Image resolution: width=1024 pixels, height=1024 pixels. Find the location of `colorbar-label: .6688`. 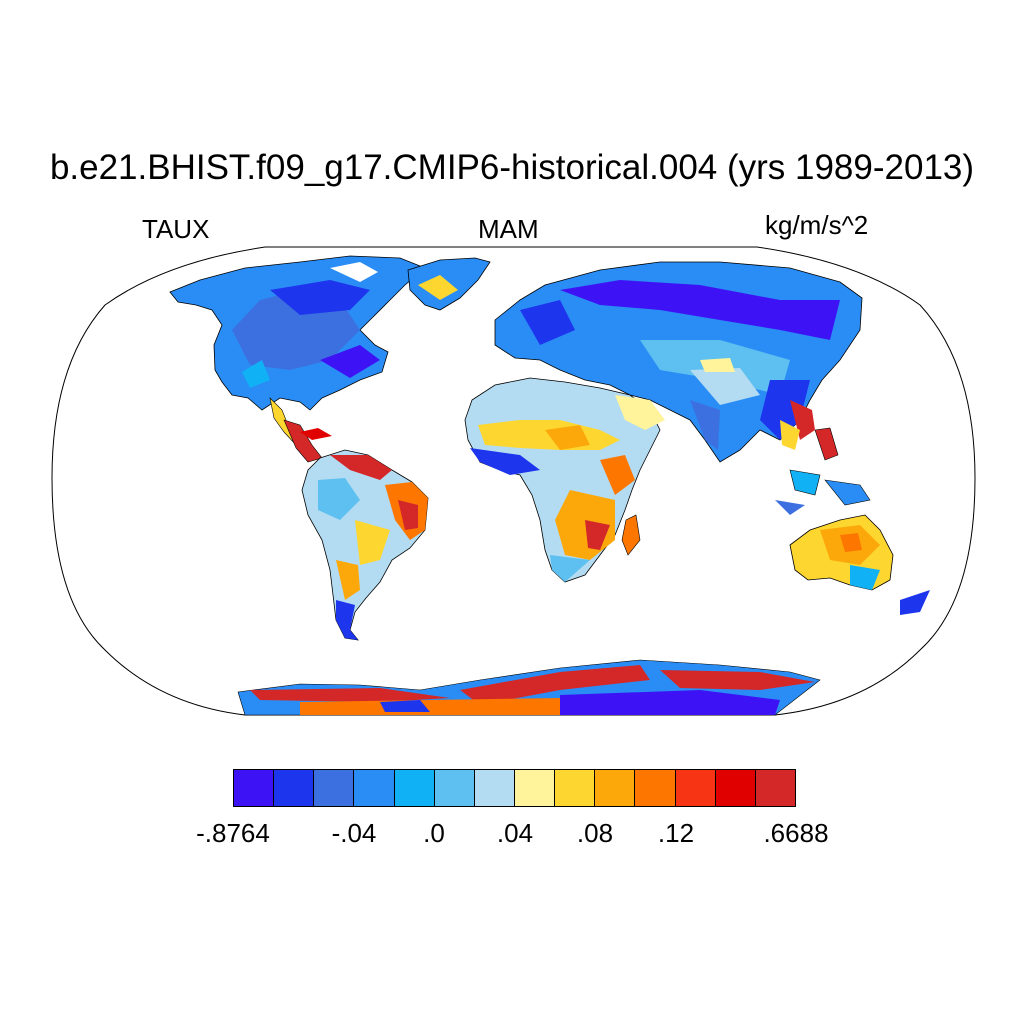

colorbar-label: .6688 is located at coordinates (796, 833).